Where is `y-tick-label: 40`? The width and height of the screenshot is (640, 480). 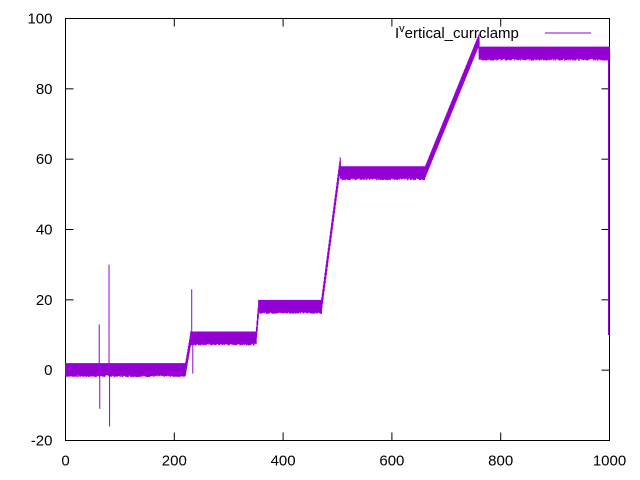 y-tick-label: 40 is located at coordinates (44, 230).